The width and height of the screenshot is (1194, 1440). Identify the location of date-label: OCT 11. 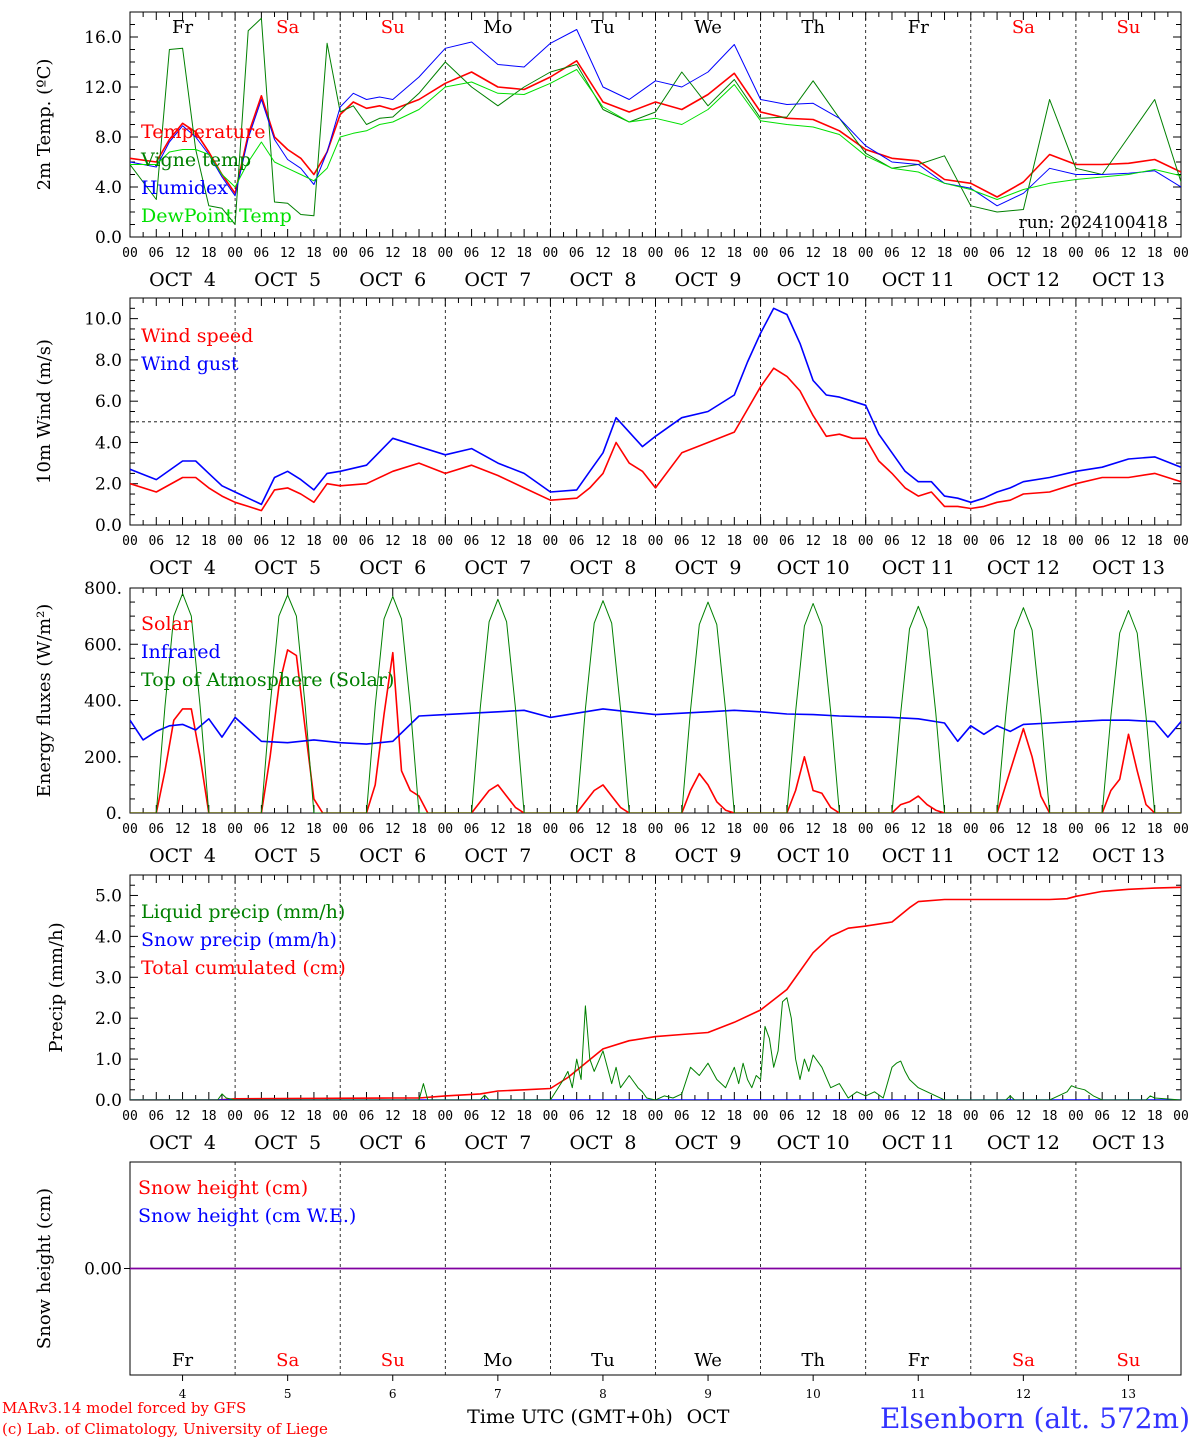
(918, 568).